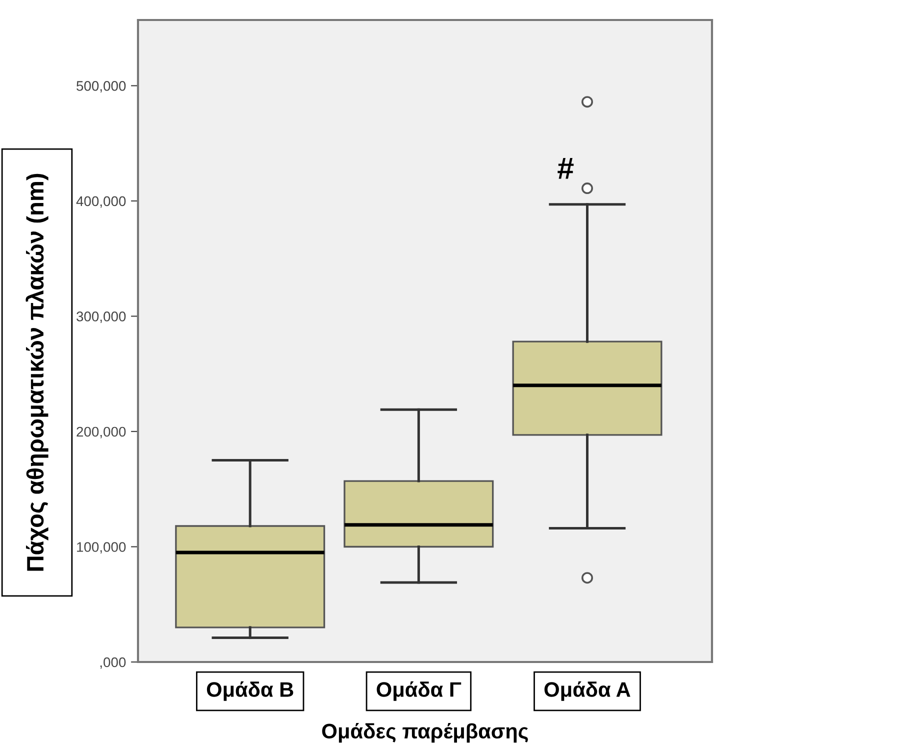  I want to click on y-tick-label: ,000, so click(113, 663).